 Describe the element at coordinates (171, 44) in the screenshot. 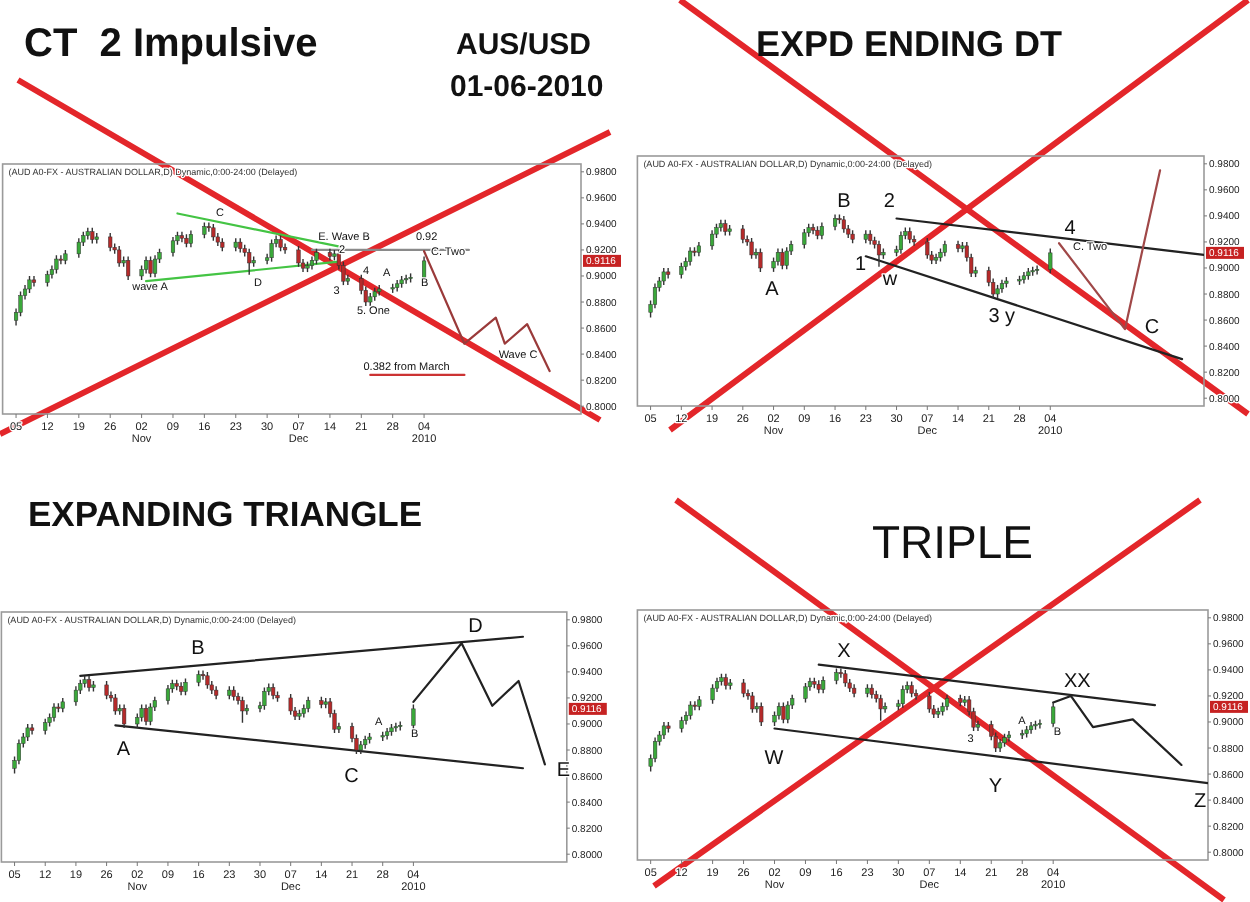

I see `chart-title: CT 2 Impulsive` at that location.